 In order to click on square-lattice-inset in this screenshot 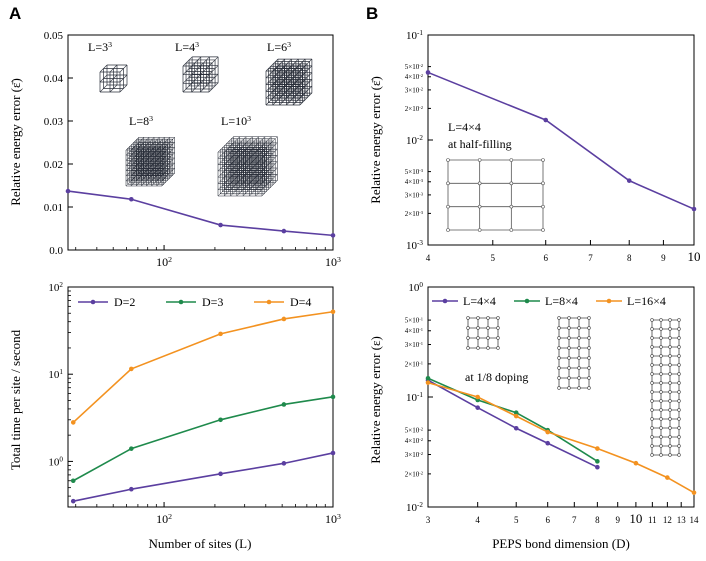, I will do `click(495, 195)`.